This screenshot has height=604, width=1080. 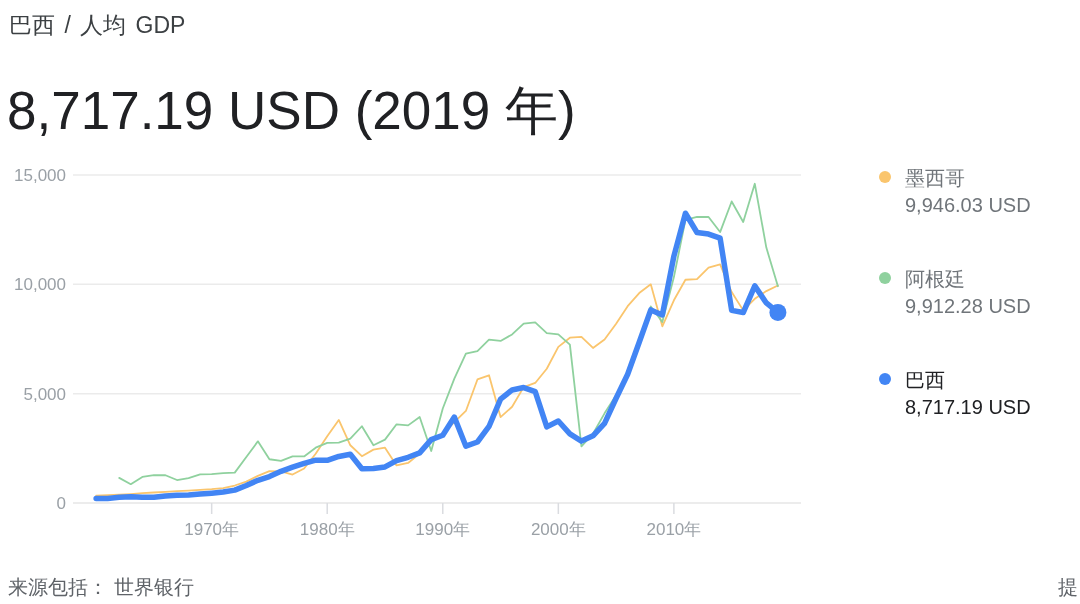 What do you see at coordinates (40, 175) in the screenshot?
I see `y-tick-label: 15,000` at bounding box center [40, 175].